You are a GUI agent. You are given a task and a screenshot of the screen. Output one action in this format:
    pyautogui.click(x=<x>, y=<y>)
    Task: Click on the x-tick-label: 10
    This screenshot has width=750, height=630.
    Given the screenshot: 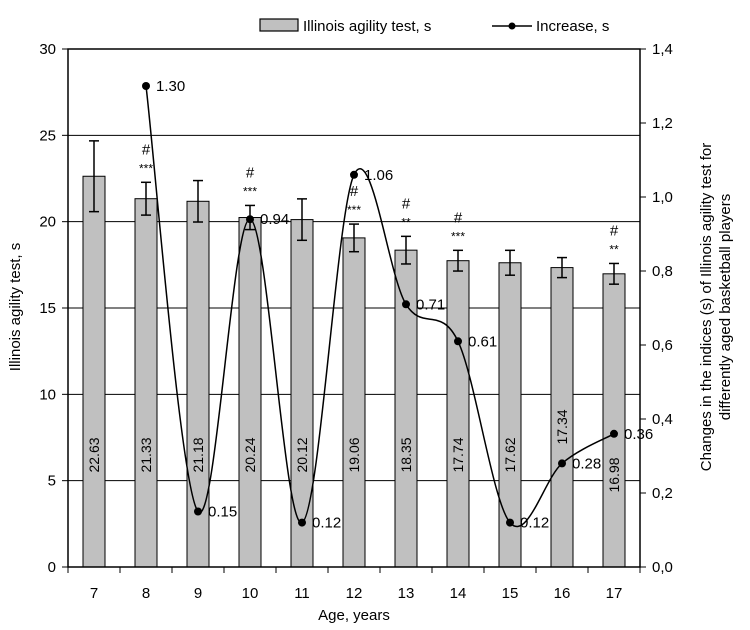 What is the action you would take?
    pyautogui.click(x=250, y=593)
    